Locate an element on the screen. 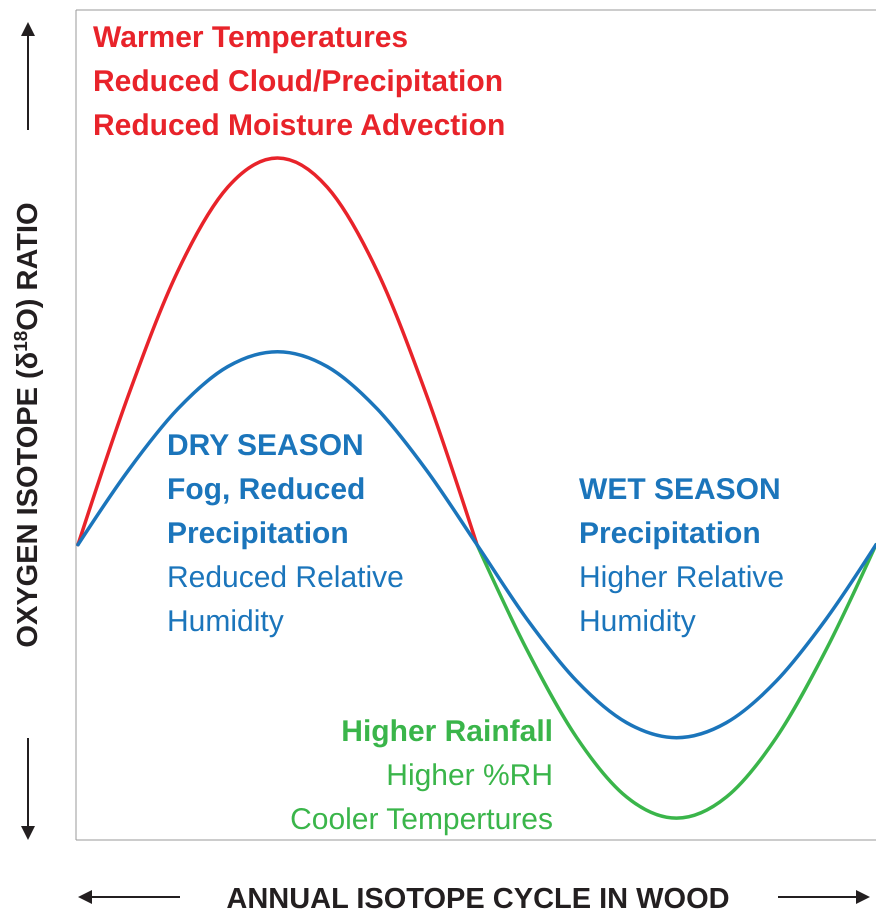 The width and height of the screenshot is (876, 914). annotation: WET SEASON is located at coordinates (680, 489).